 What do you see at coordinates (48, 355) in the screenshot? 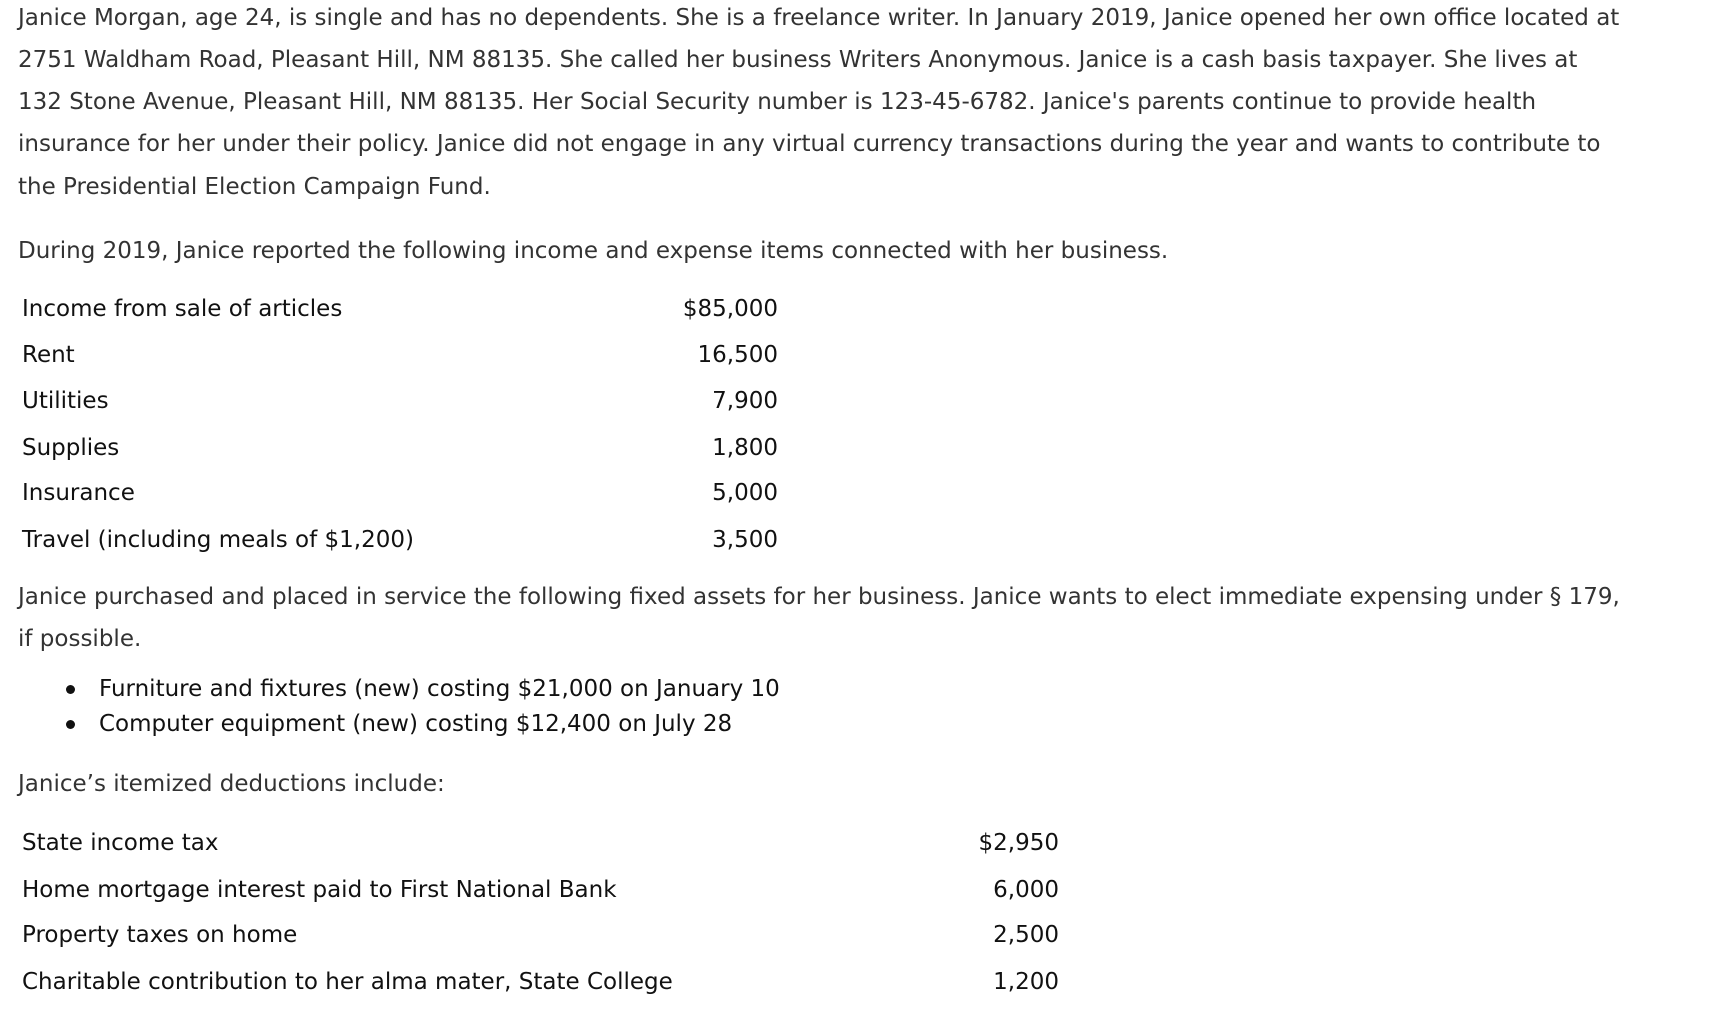
I see `table-row-label: Rent` at bounding box center [48, 355].